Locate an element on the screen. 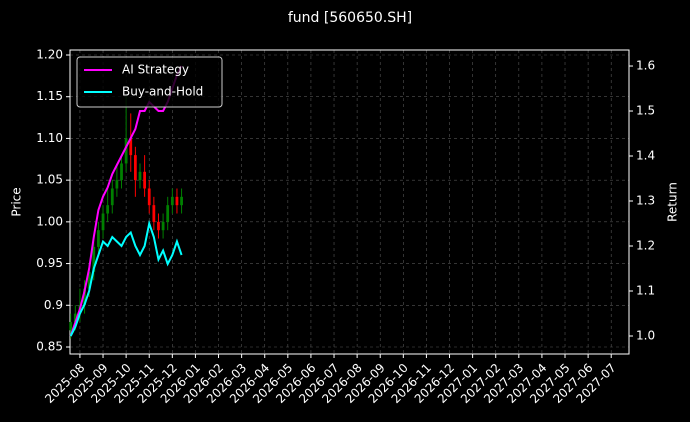 This screenshot has height=422, width=690. y-tick-label: 0.9 is located at coordinates (53, 305).